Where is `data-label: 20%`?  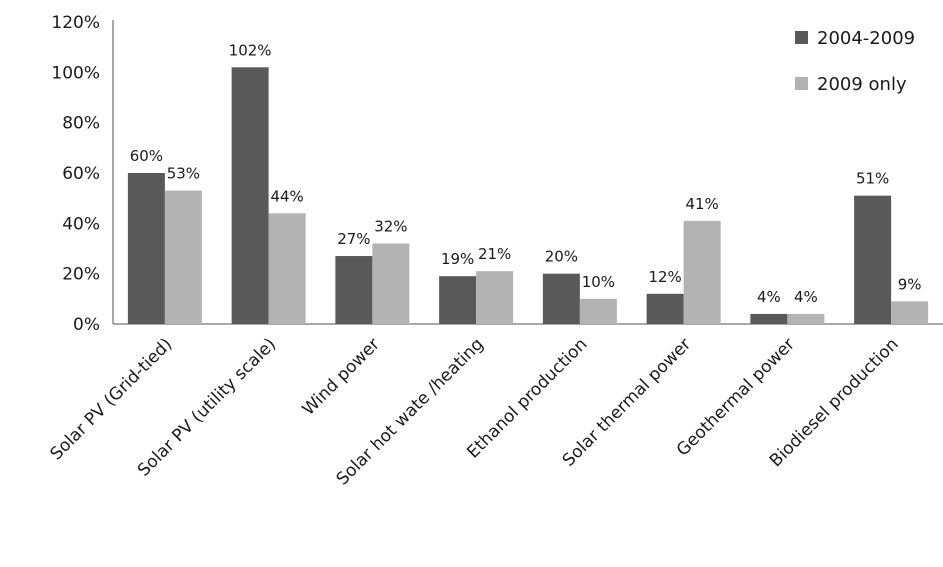 data-label: 20% is located at coordinates (561, 257).